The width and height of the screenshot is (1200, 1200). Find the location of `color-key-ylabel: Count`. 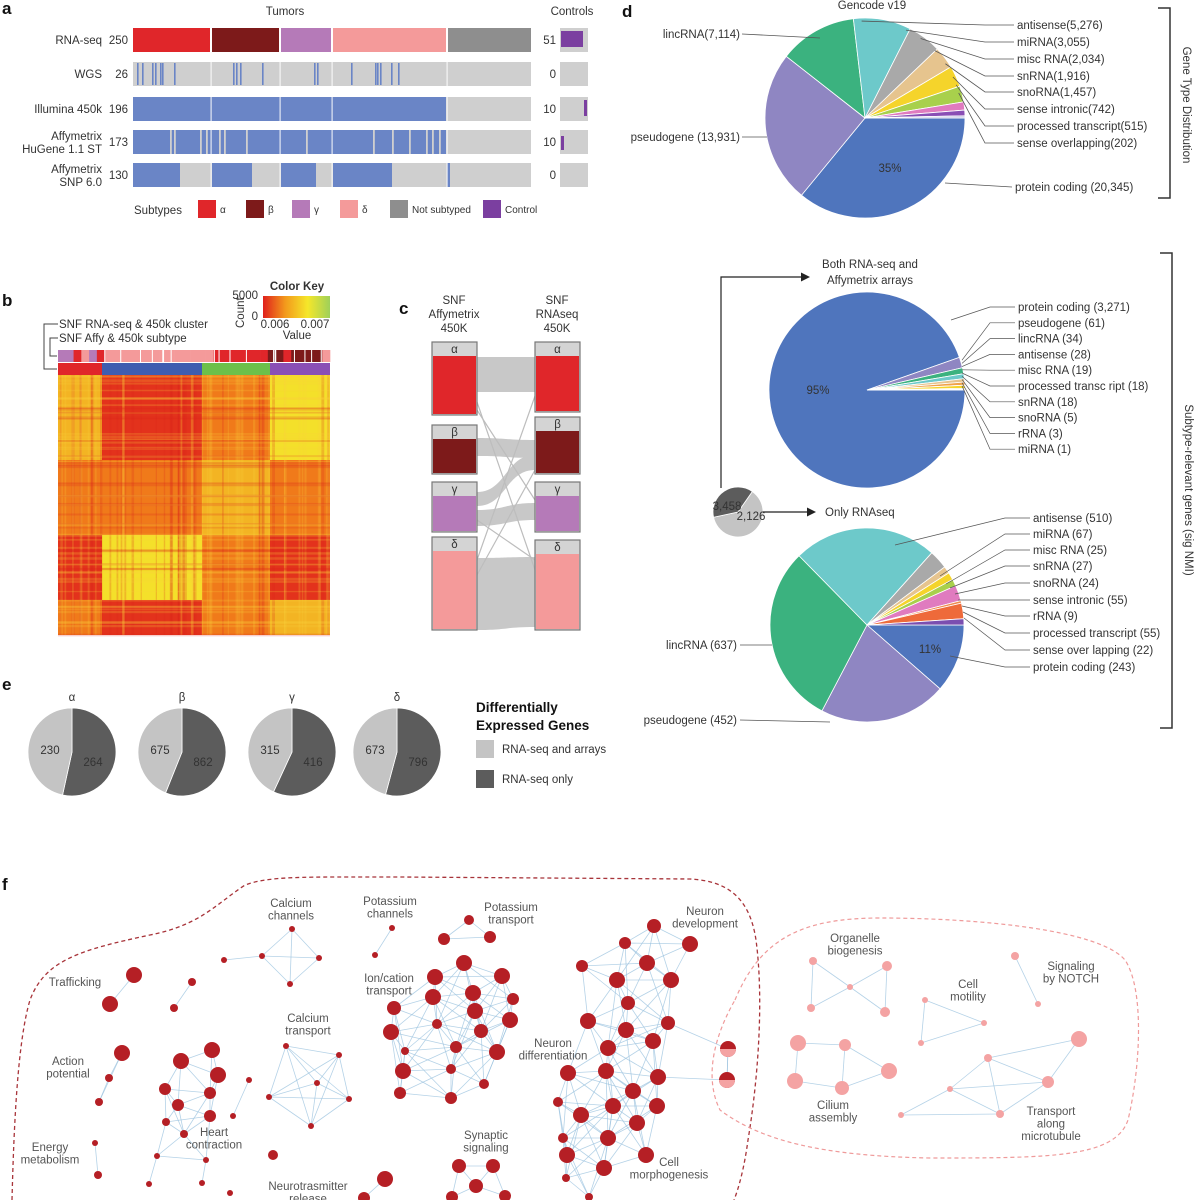

color-key-ylabel: Count is located at coordinates (241, 312).